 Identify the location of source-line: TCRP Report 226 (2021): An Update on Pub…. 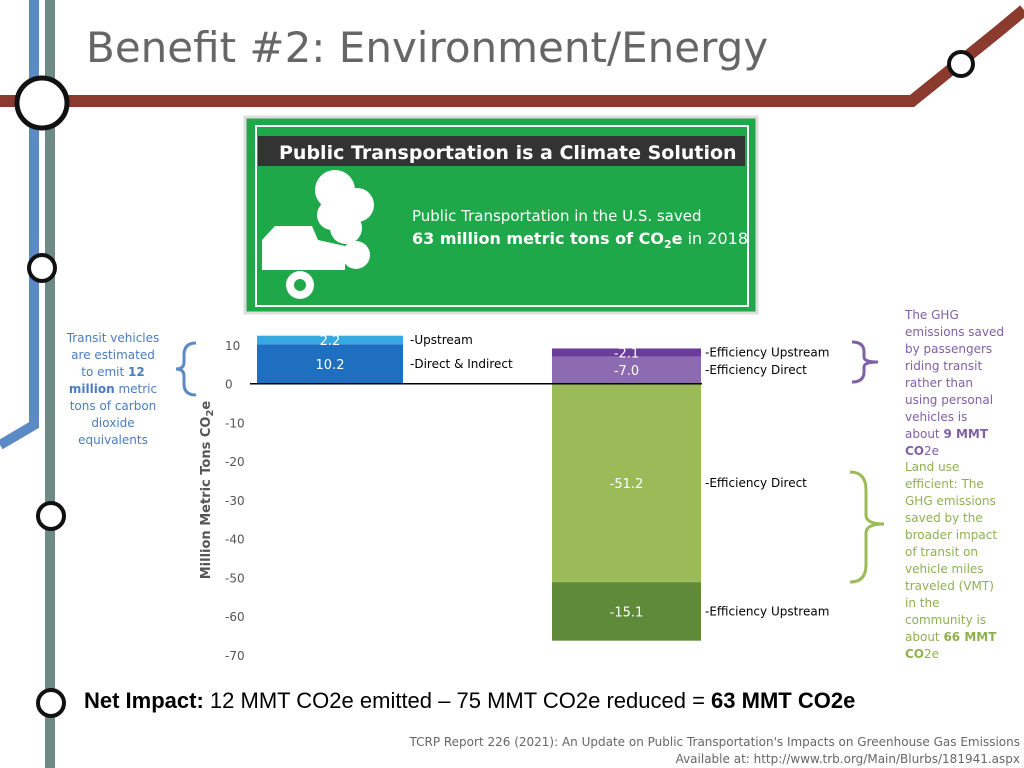
(714, 742).